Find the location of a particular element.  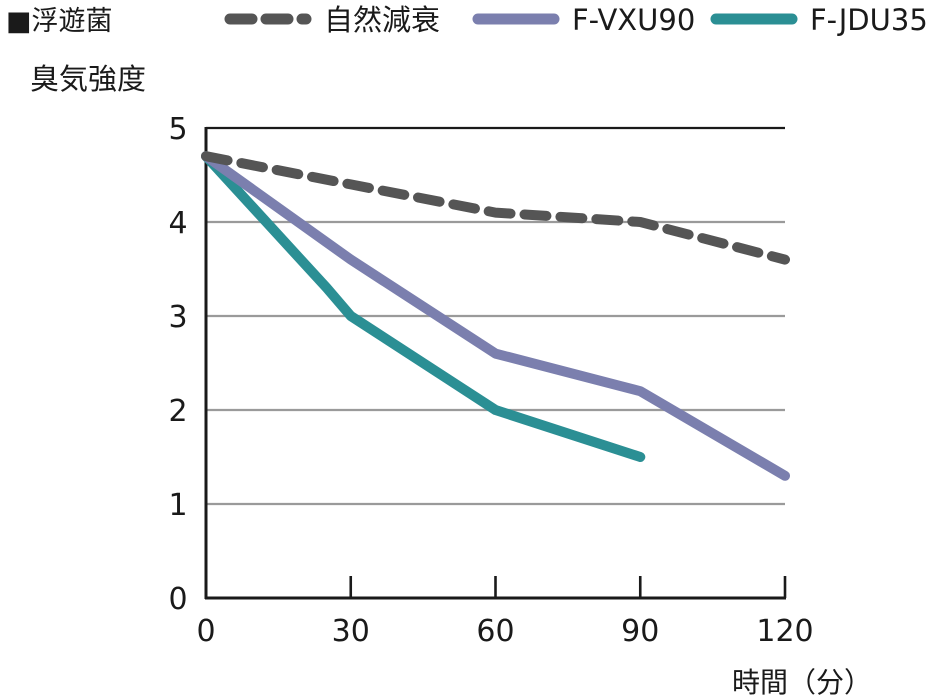

legend-label-自然減衰: 自然減衰 is located at coordinates (382, 20).